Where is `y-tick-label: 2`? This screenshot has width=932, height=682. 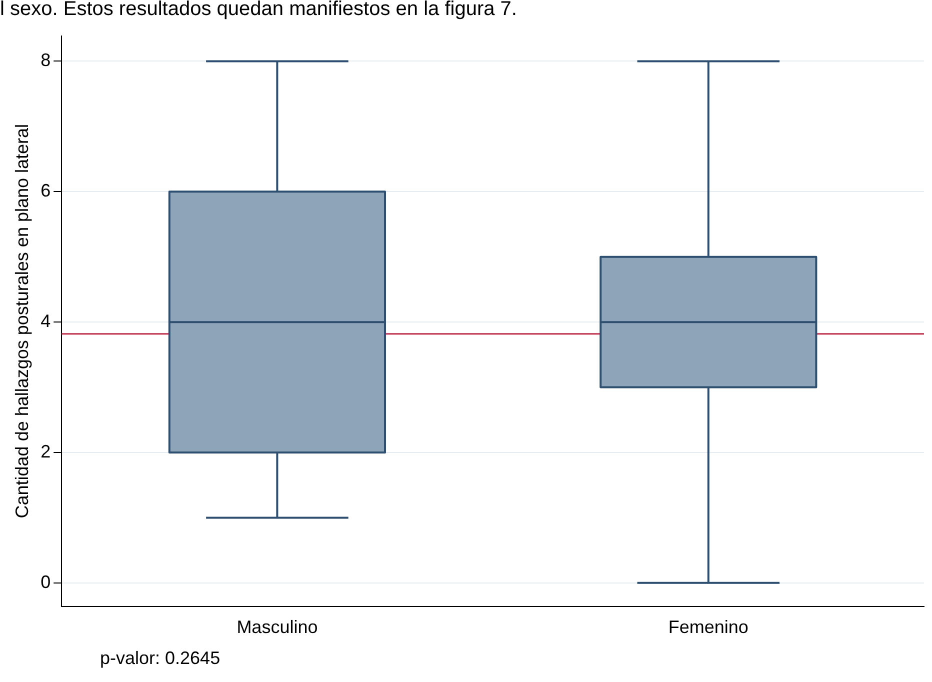 y-tick-label: 2 is located at coordinates (45, 451).